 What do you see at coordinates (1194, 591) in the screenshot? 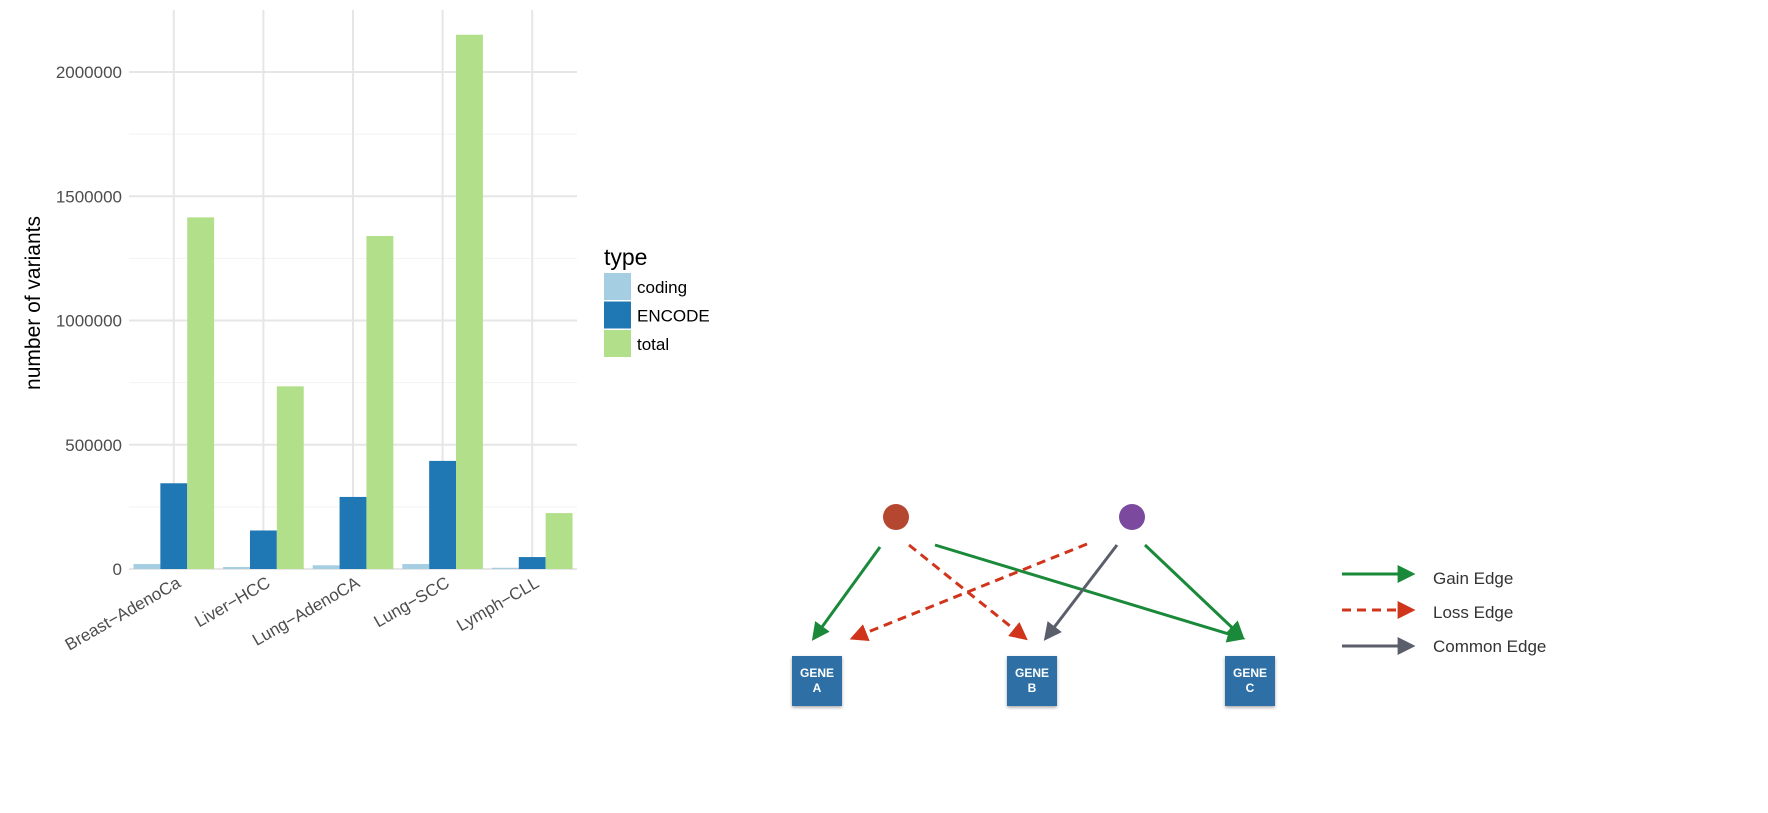
I see `edge-purple-to-gene-c-gain` at bounding box center [1194, 591].